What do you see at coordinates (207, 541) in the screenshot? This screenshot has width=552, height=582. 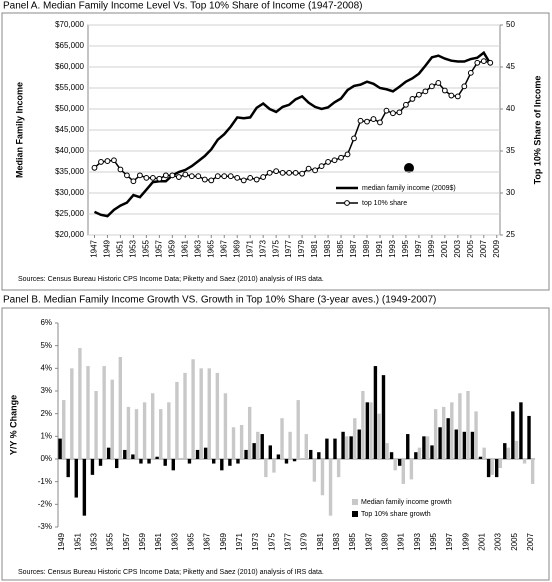 I see `x-tick-label: 1967` at bounding box center [207, 541].